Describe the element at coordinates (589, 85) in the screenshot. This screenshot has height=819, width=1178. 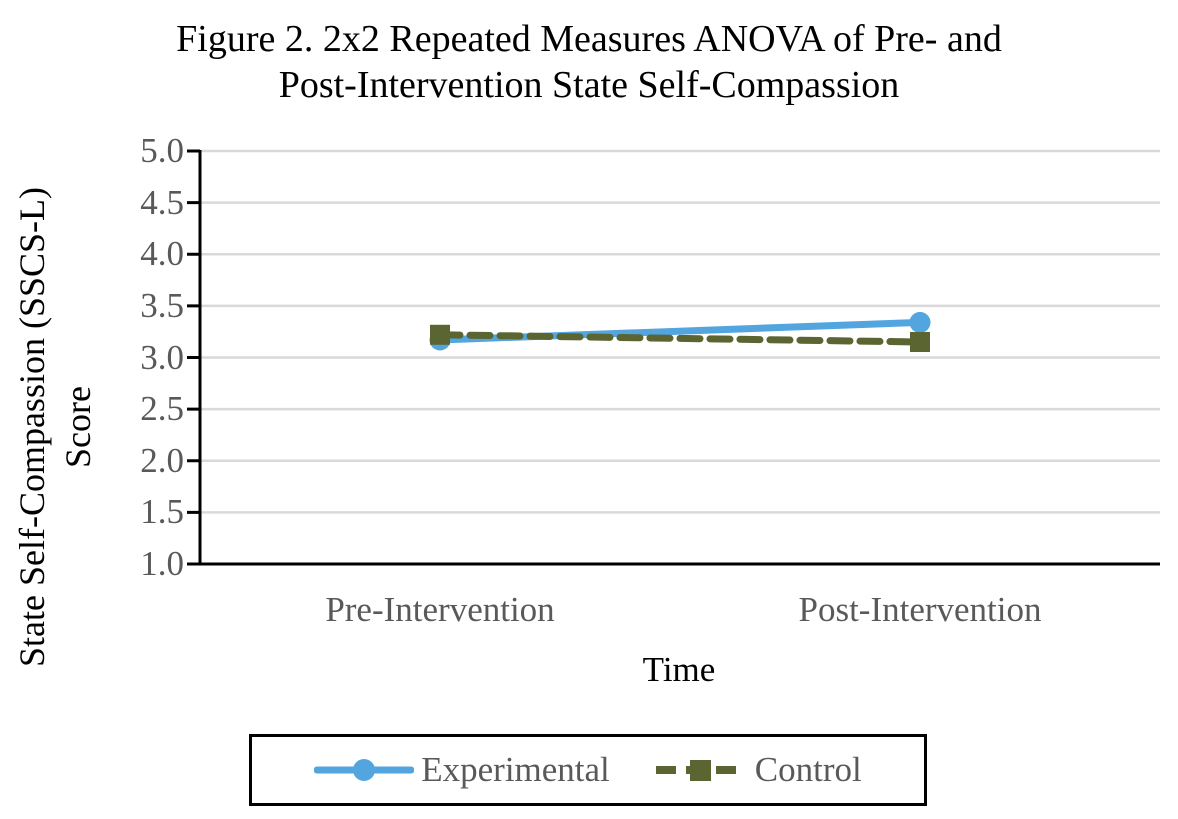
I see `chart-title-line-2: Post-Intervention State Self-Compassion` at that location.